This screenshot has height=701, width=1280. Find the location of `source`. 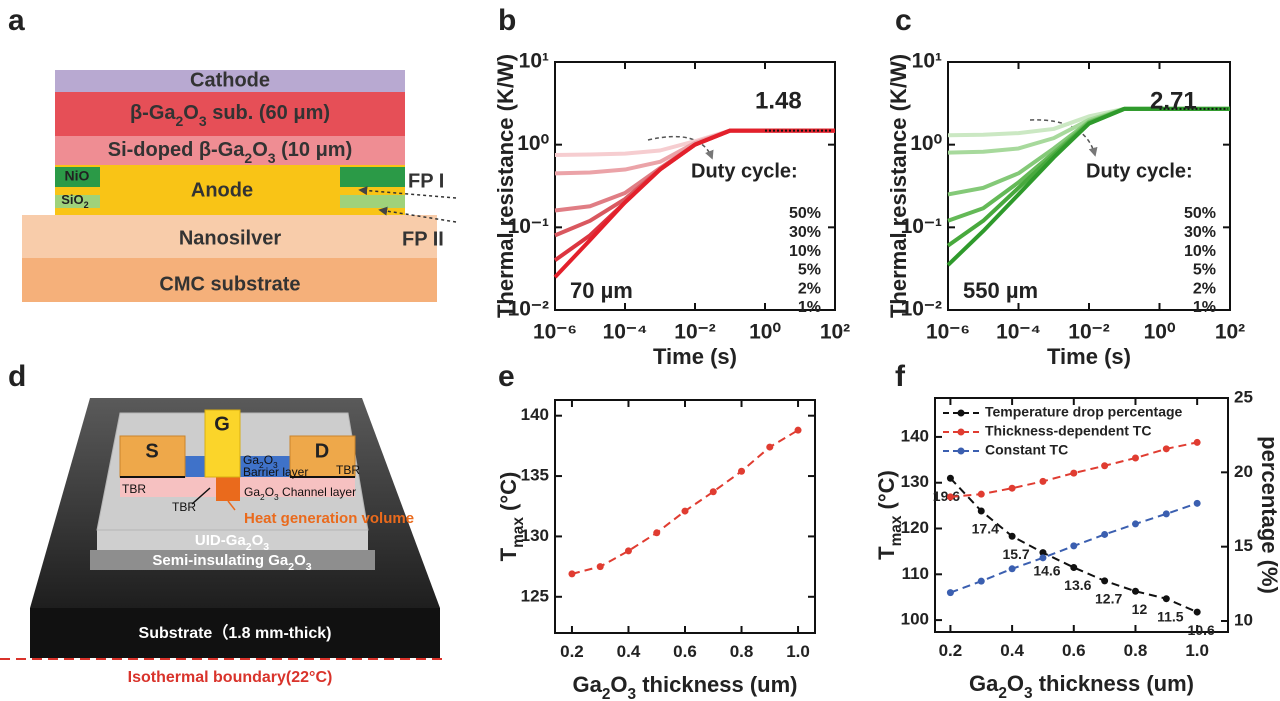

source is located at coordinates (152, 456).